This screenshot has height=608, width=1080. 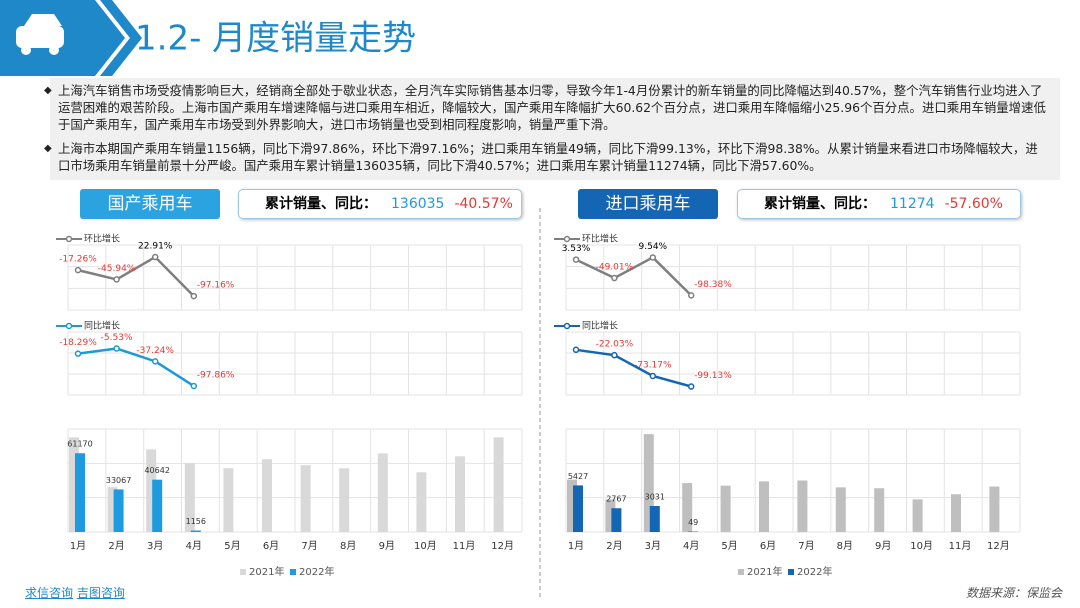 I want to click on data-label: -18.29%, so click(x=78, y=343).